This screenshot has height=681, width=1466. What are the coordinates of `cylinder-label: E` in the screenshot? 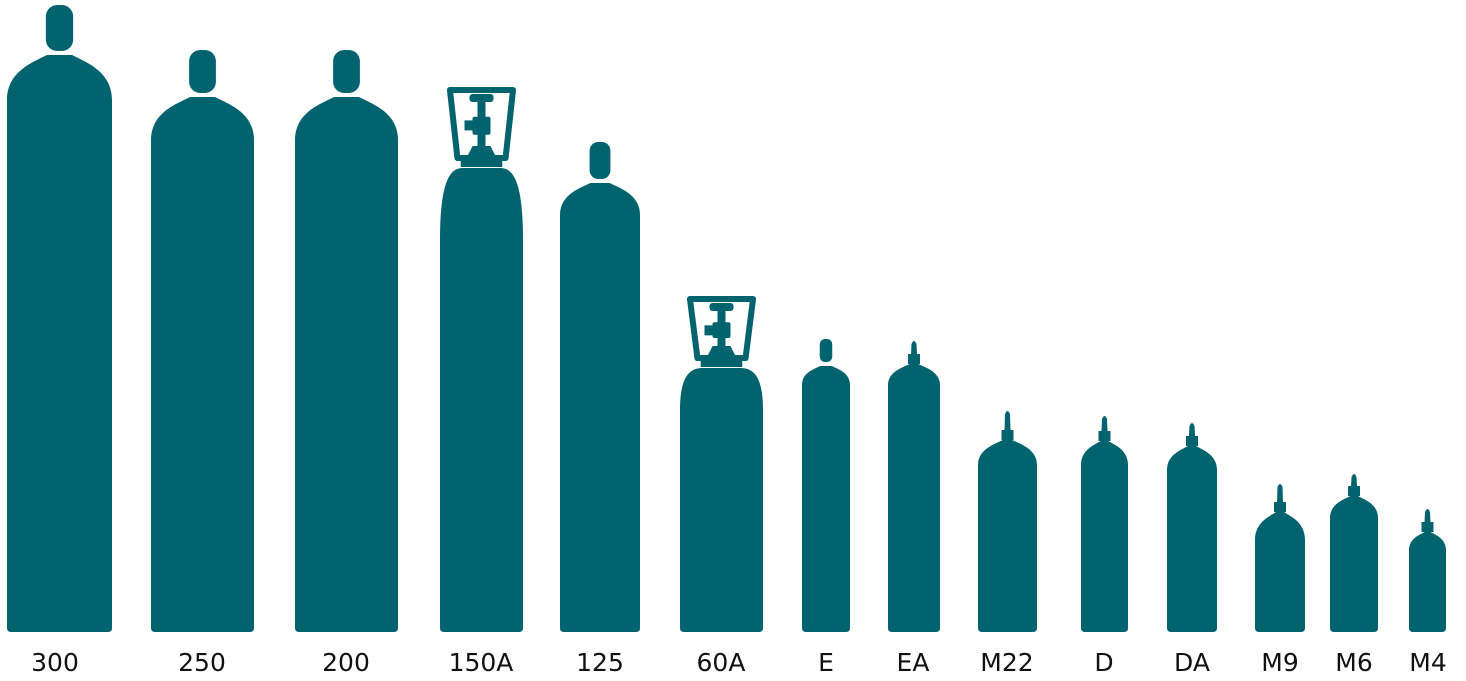 It's located at (826, 662).